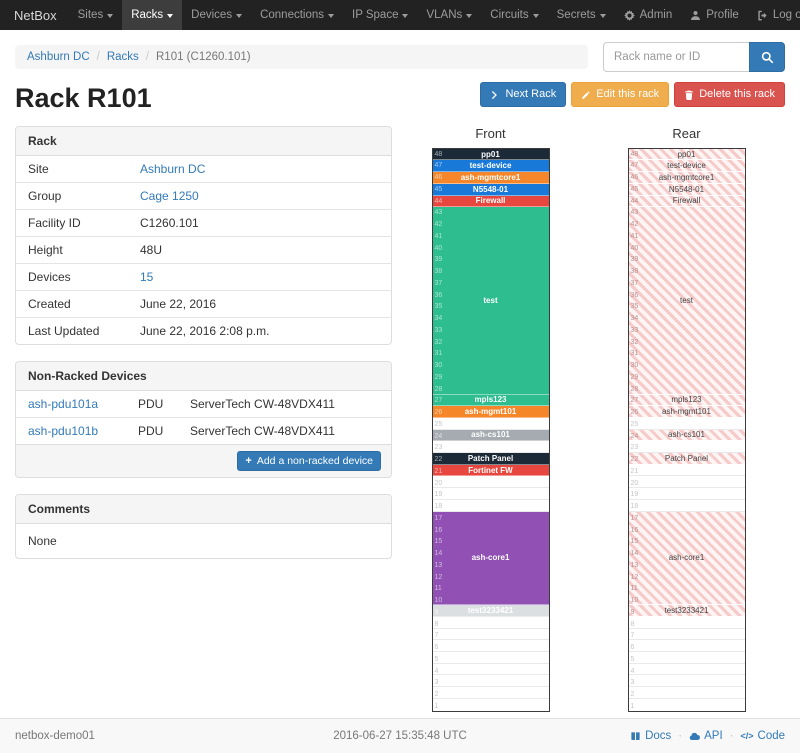 The width and height of the screenshot is (800, 753). I want to click on rack-slot-empty-u20, so click(490, 482).